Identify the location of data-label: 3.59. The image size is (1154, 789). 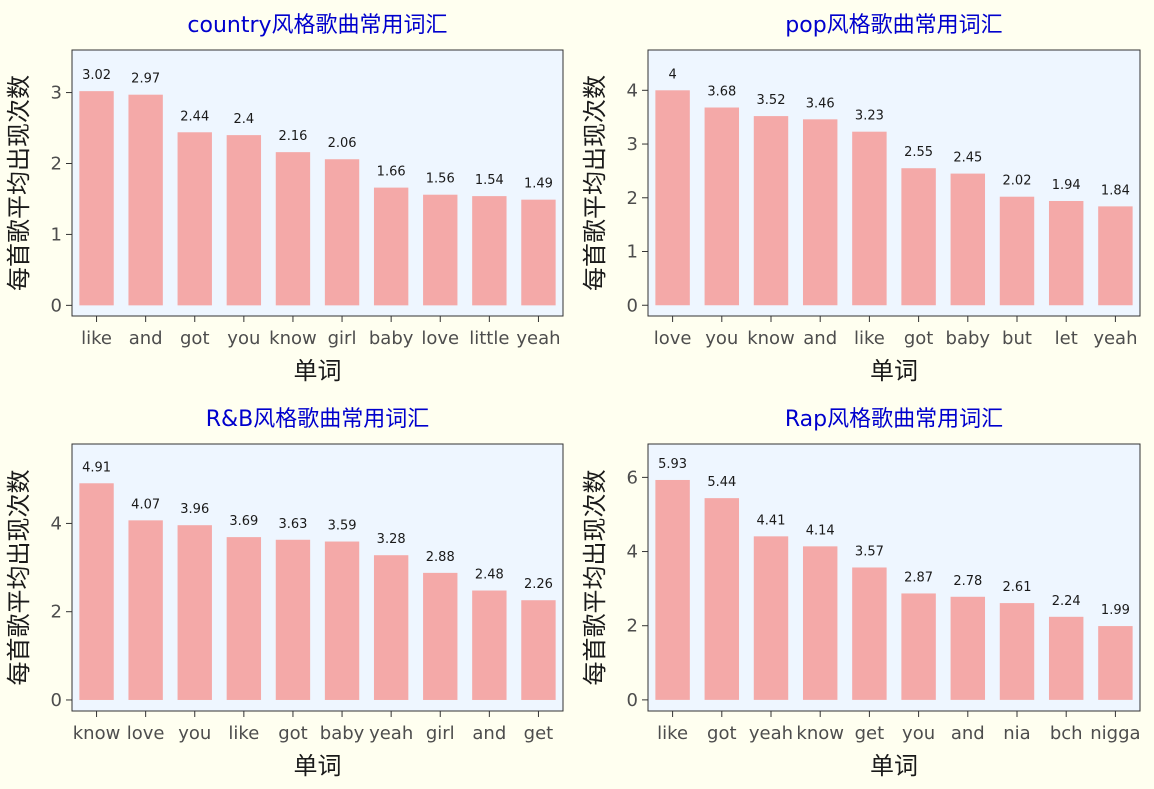
(342, 526).